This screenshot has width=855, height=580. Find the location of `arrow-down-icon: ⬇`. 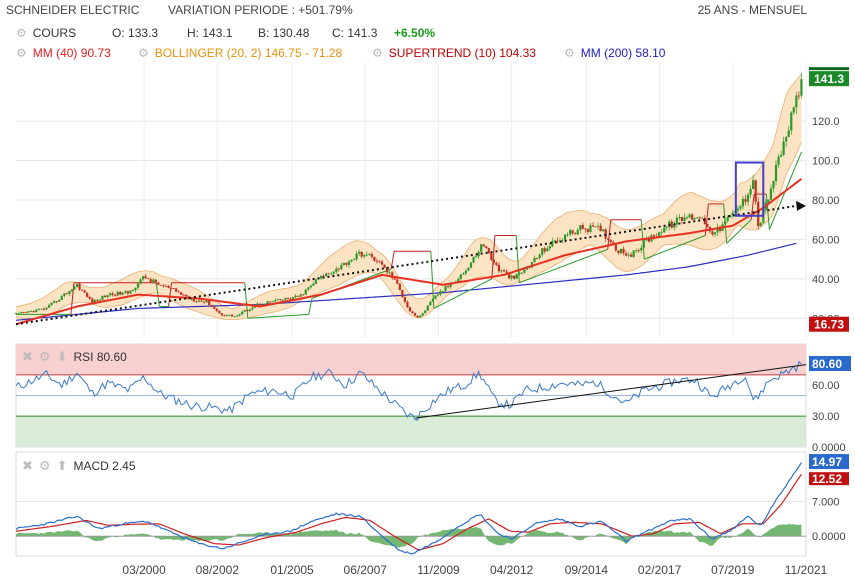

arrow-down-icon: ⬇ is located at coordinates (62, 356).